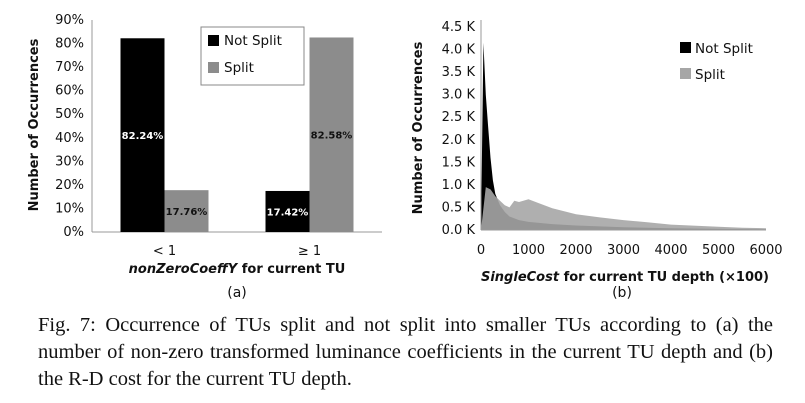 The width and height of the screenshot is (805, 403). Describe the element at coordinates (459, 95) in the screenshot. I see `y-tick-label: 3.0 K` at that location.